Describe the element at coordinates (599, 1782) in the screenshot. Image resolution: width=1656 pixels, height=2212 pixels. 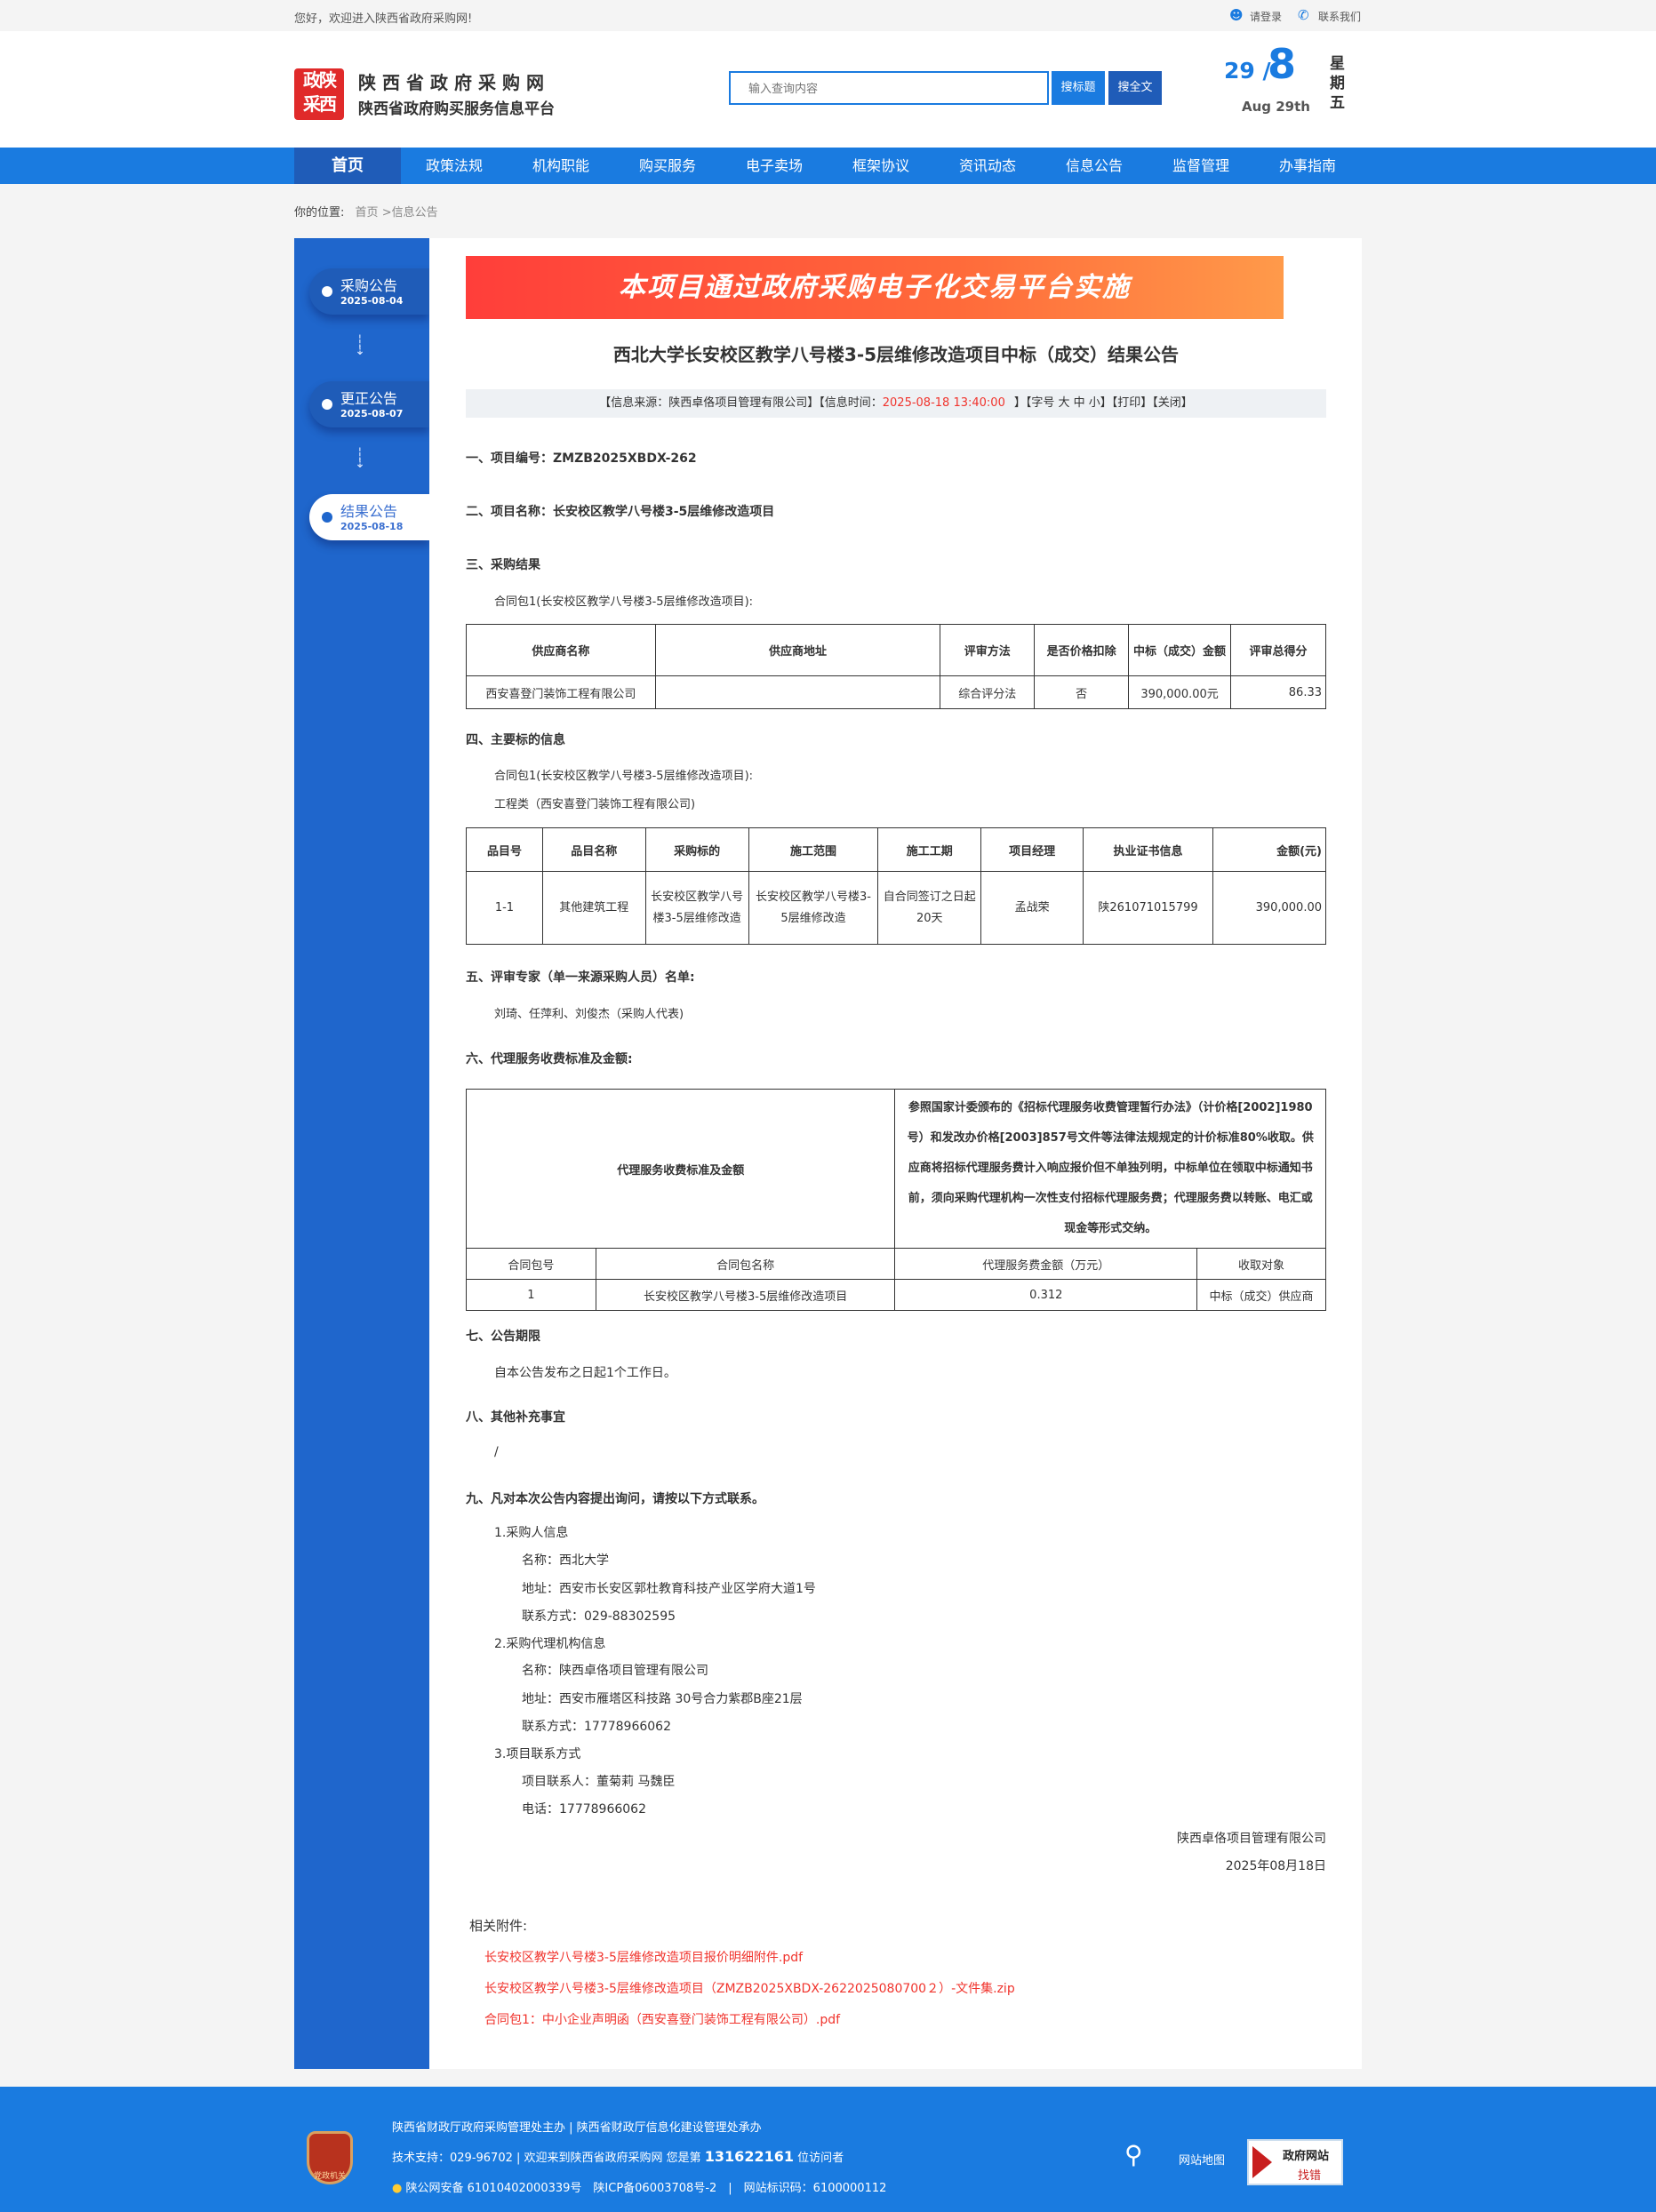
I see `contact-line: 项目联系人：董菊莉 马魏臣` at that location.